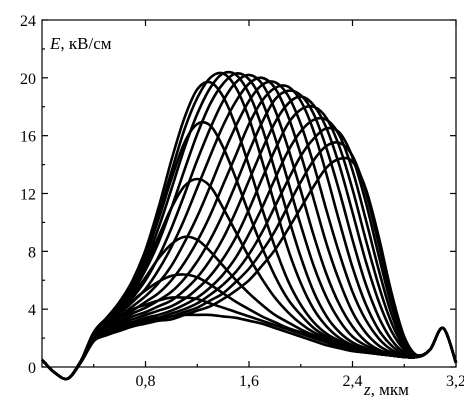 Image resolution: width=464 pixels, height=401 pixels. I want to click on y-axis-title: E, кВ/см, so click(80, 43).